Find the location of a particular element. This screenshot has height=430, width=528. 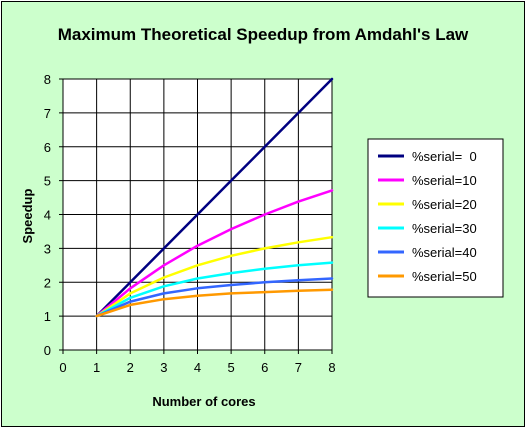

x-tick-label: 3 is located at coordinates (163, 367).